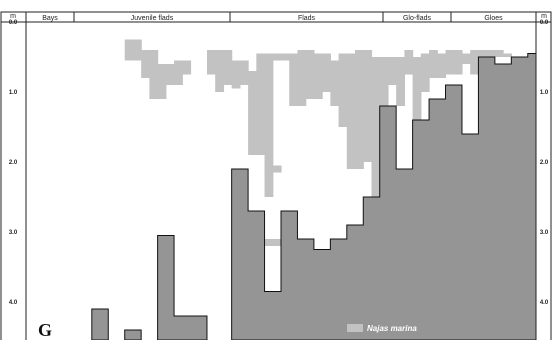 This screenshot has width=552, height=340. I want to click on legend-label-najas-marina: Najas marina, so click(392, 328).